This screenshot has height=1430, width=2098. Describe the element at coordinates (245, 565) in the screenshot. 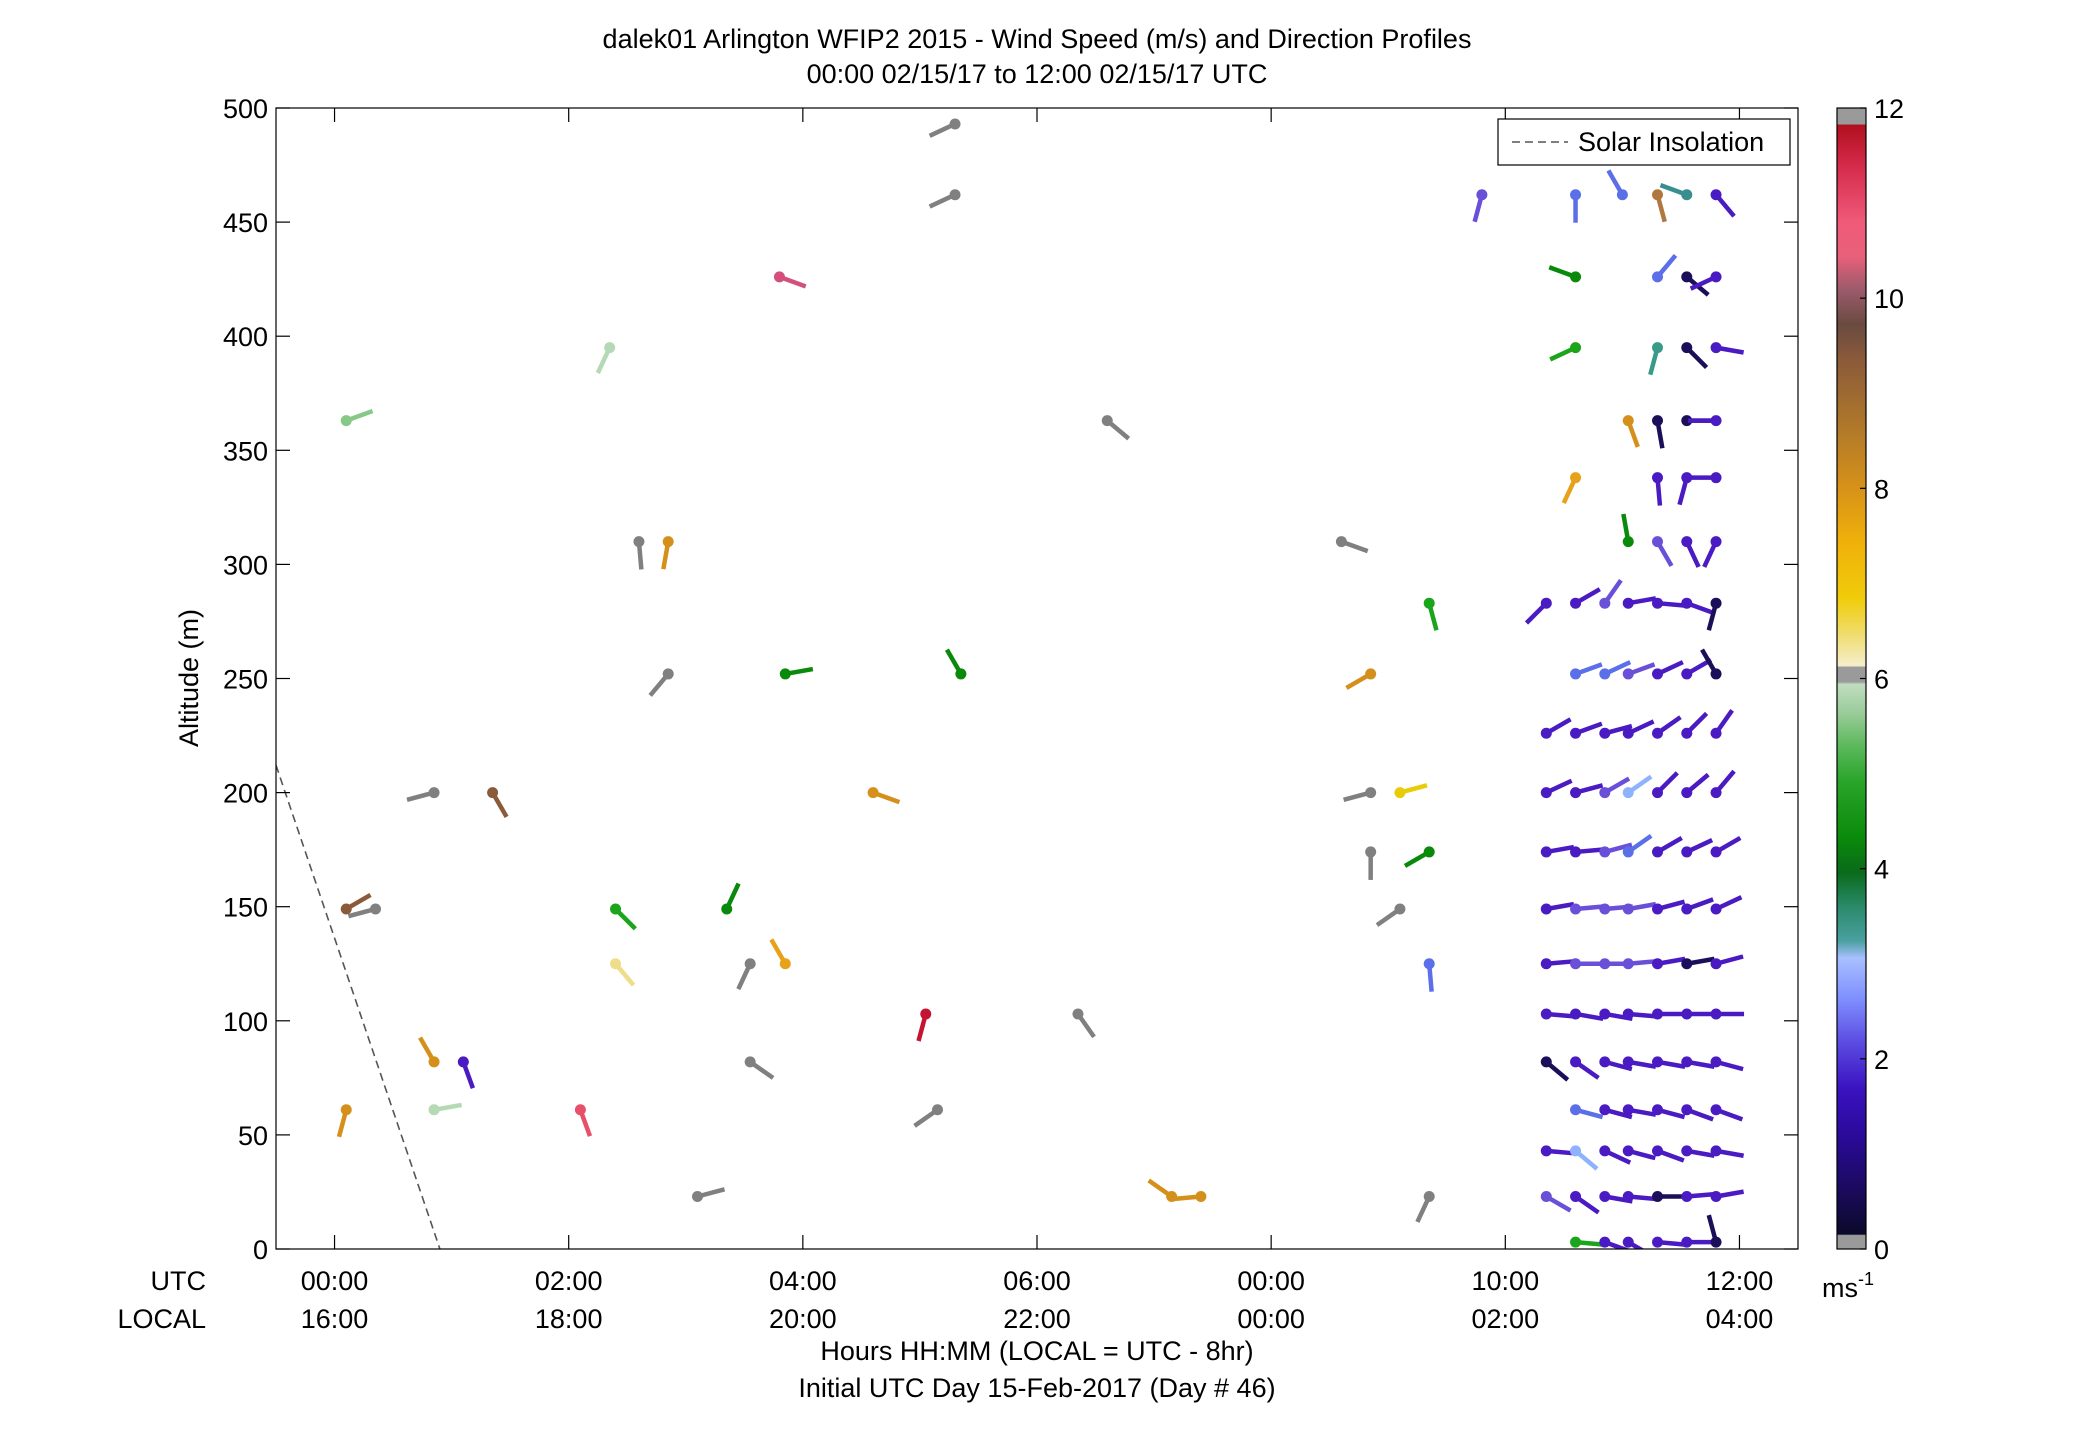

I see `y-tick-label: 300` at that location.